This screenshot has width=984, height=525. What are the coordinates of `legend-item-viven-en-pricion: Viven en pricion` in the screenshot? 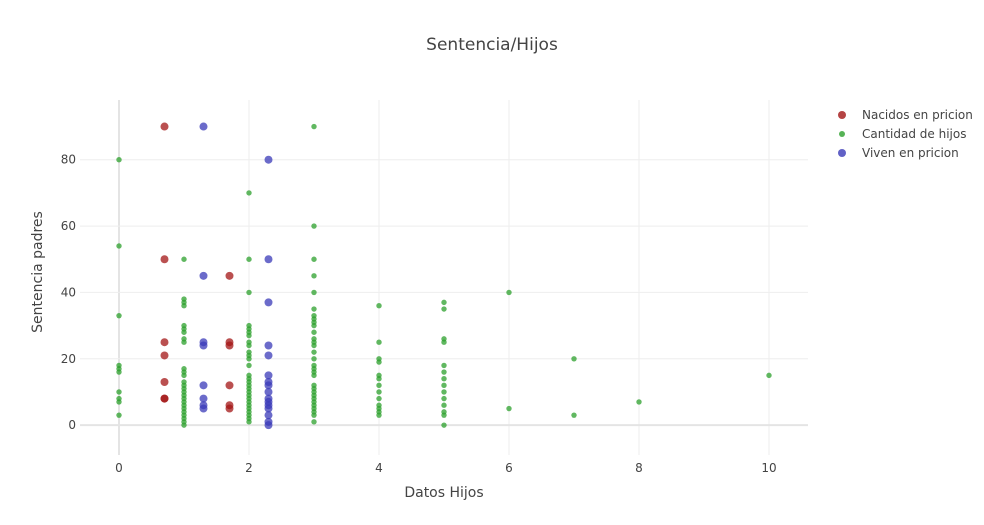 It's located at (898, 153).